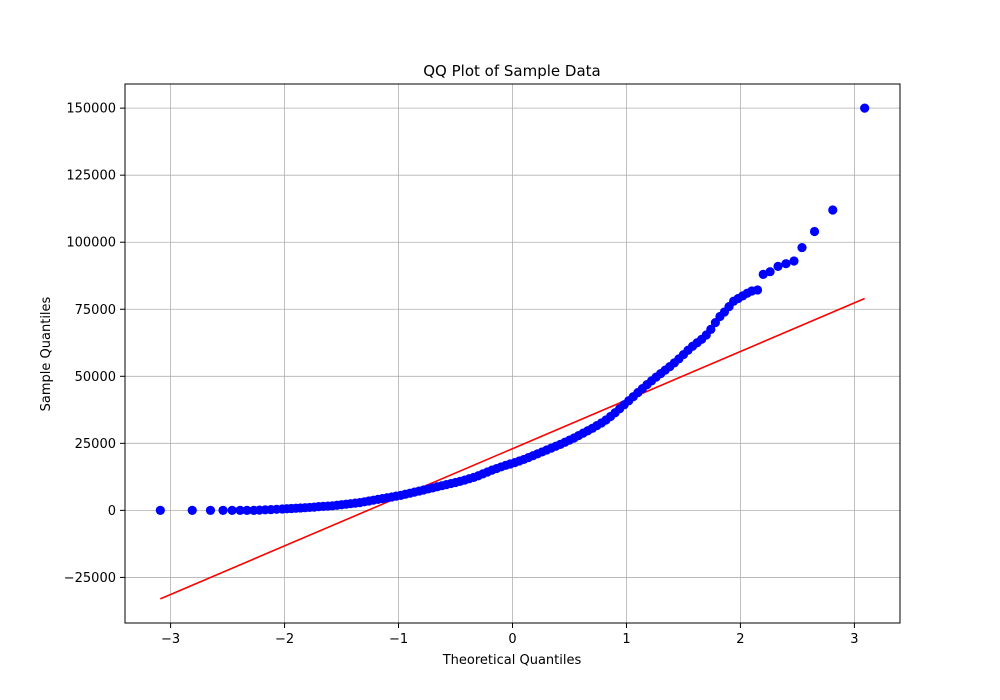  Describe the element at coordinates (91, 243) in the screenshot. I see `y-tick-label: 100000` at that location.